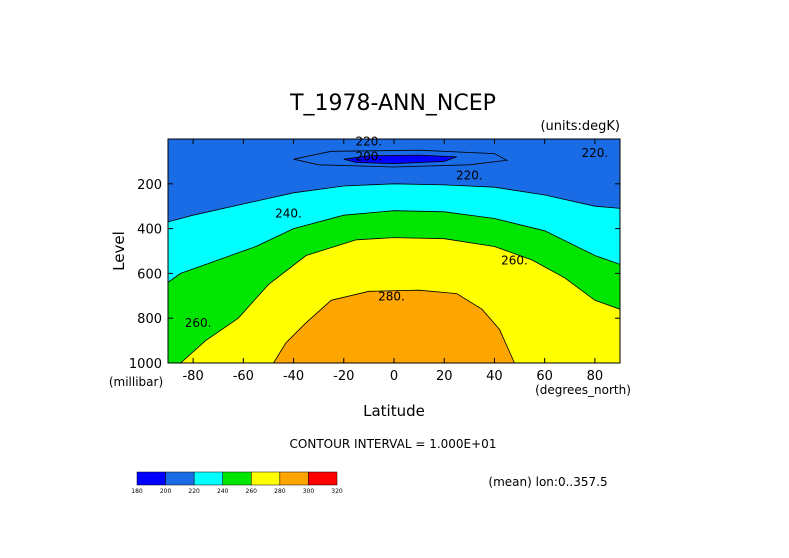  Describe the element at coordinates (309, 491) in the screenshot. I see `colorbar-label: 300` at that location.